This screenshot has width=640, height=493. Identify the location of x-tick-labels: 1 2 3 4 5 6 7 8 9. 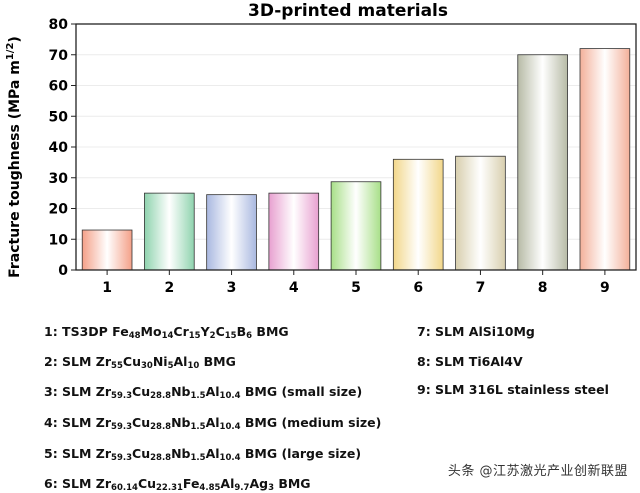
(356, 283).